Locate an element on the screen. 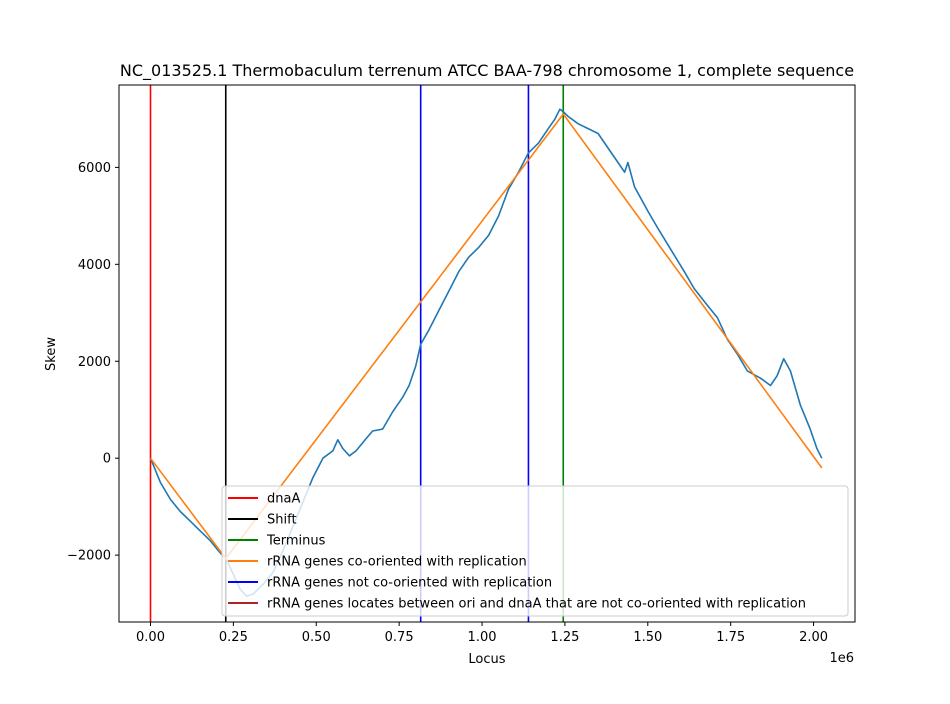 The height and width of the screenshot is (704, 950). x-axis-offset-label: 1e6 is located at coordinates (841, 658).